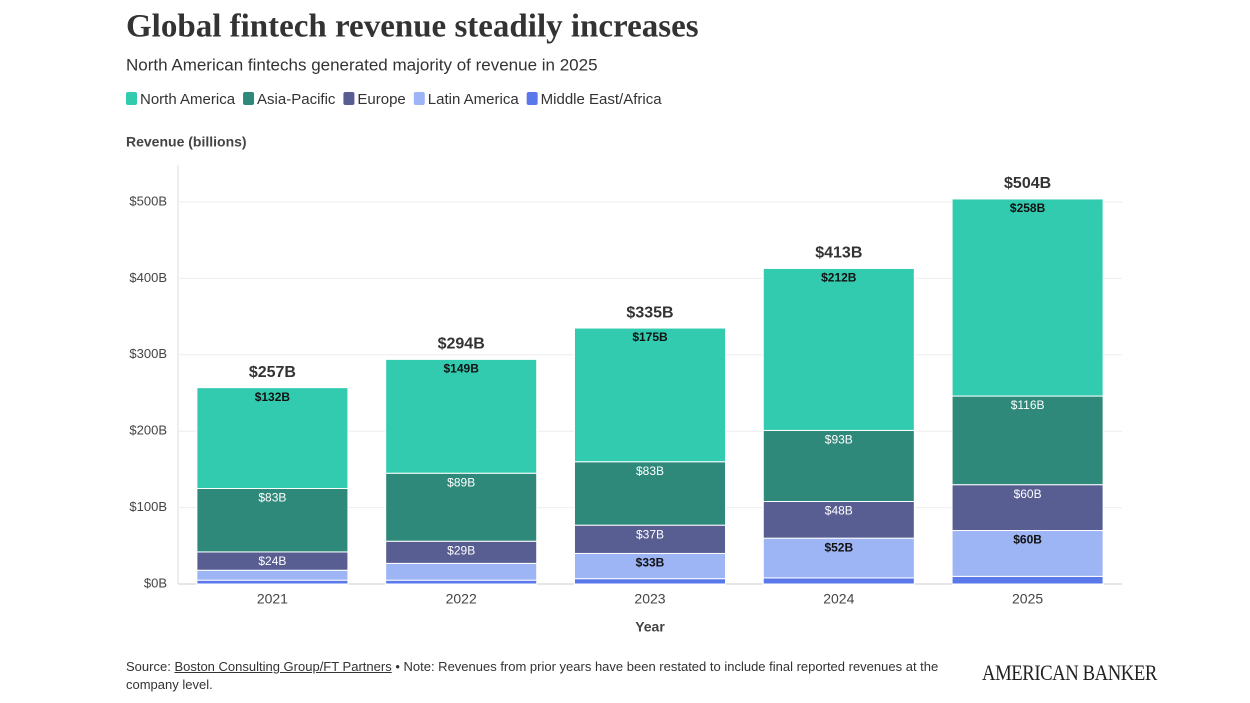 This screenshot has height=703, width=1250. I want to click on data-label: $258B, so click(1028, 208).